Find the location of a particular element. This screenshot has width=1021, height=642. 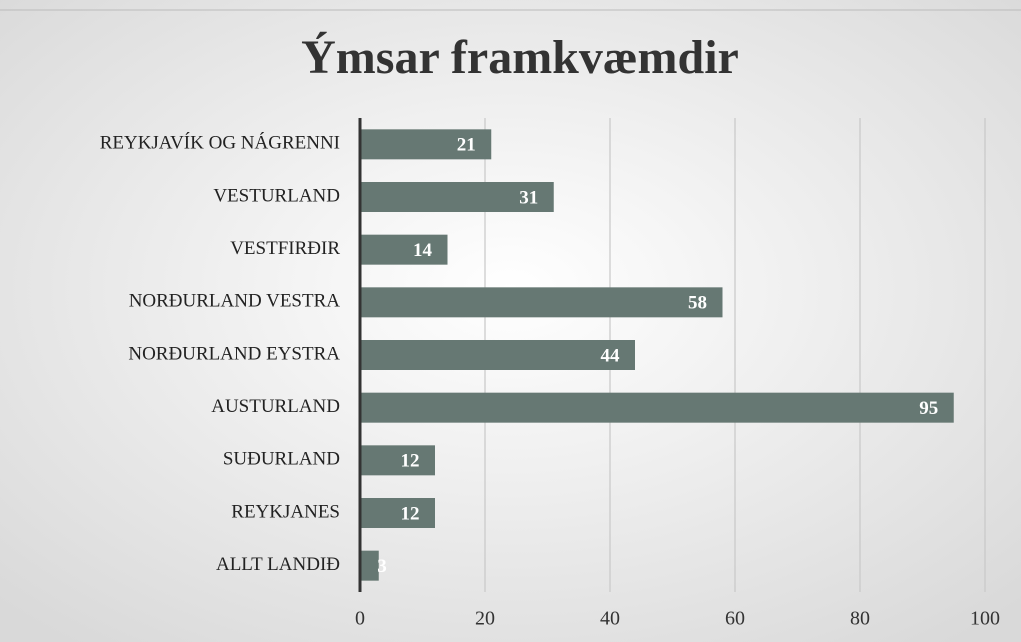

value-label: 31 is located at coordinates (528, 197).